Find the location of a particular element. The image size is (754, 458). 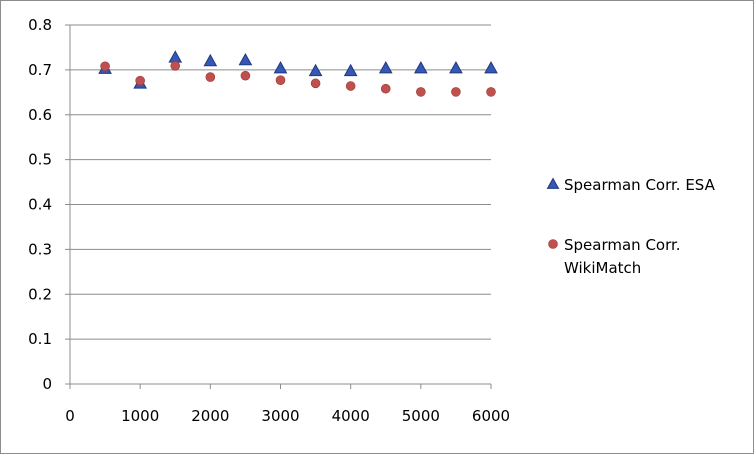

x-tick-label: 6000 is located at coordinates (491, 416).